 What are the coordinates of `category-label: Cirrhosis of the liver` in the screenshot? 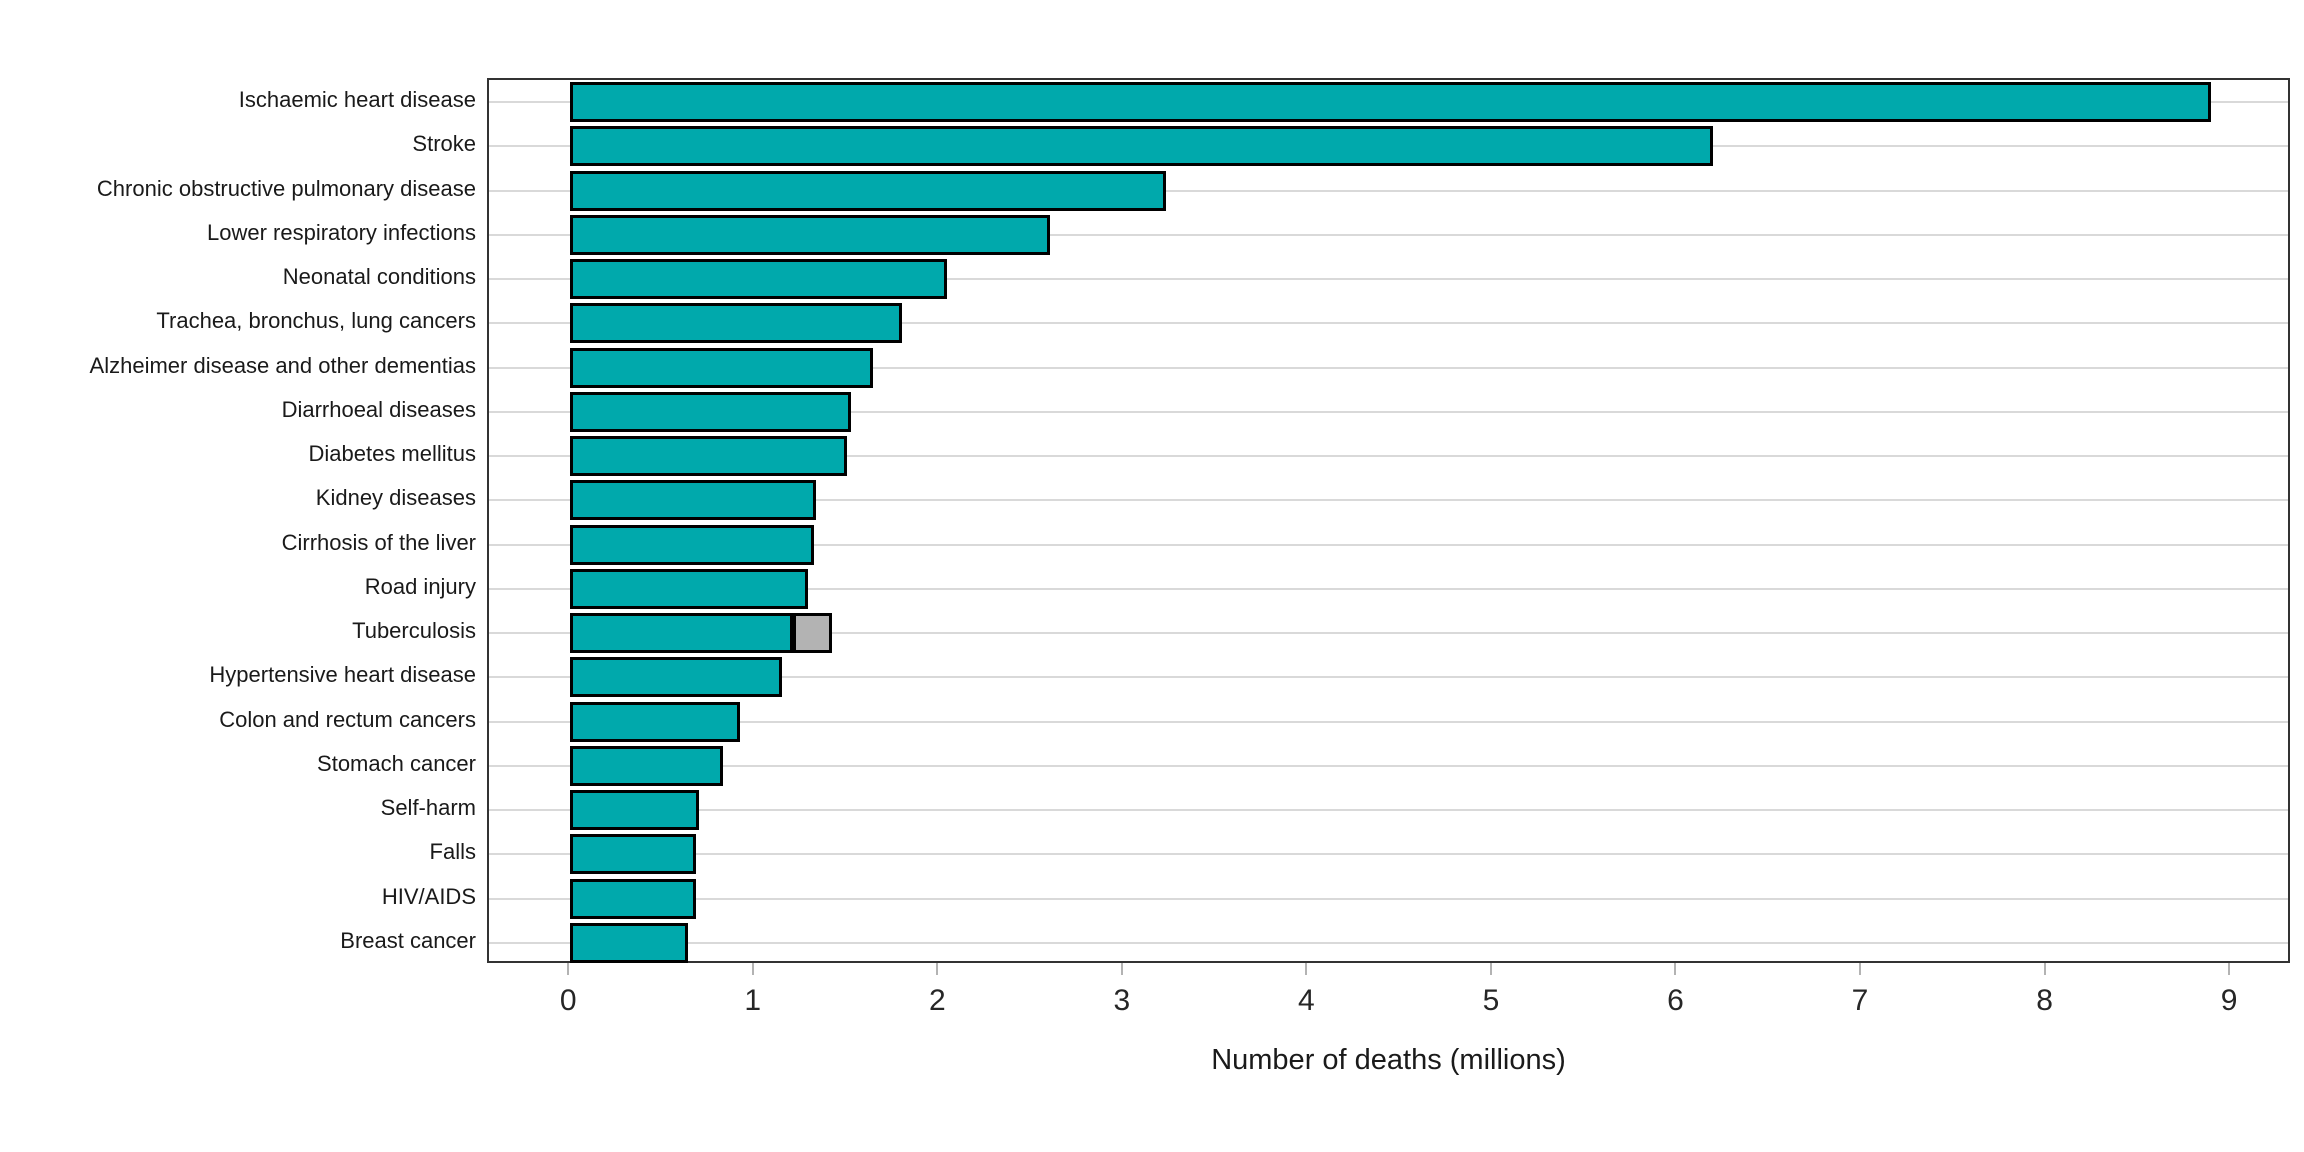 It's located at (378, 542).